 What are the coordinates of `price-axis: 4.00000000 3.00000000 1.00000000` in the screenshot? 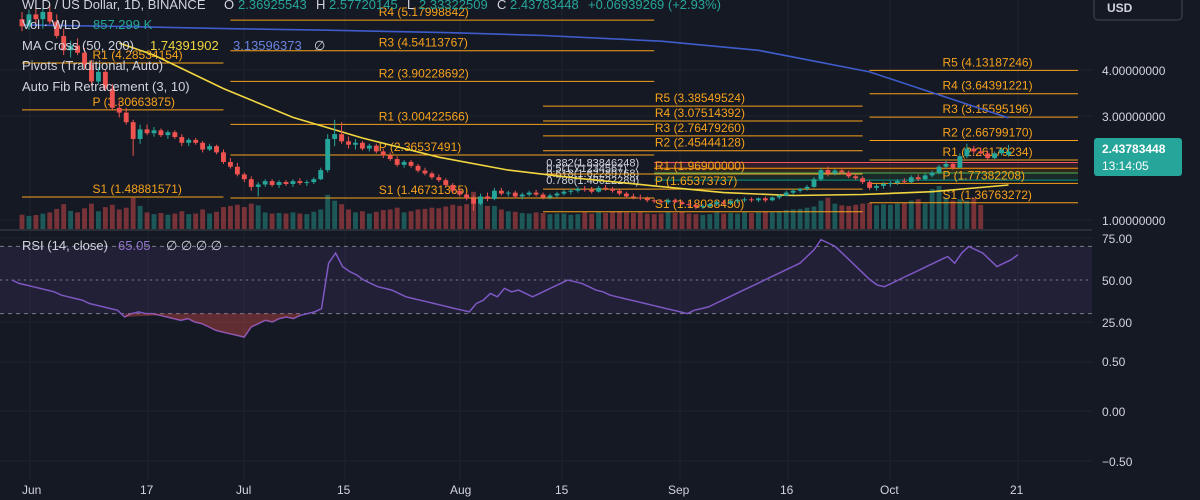 It's located at (1134, 146).